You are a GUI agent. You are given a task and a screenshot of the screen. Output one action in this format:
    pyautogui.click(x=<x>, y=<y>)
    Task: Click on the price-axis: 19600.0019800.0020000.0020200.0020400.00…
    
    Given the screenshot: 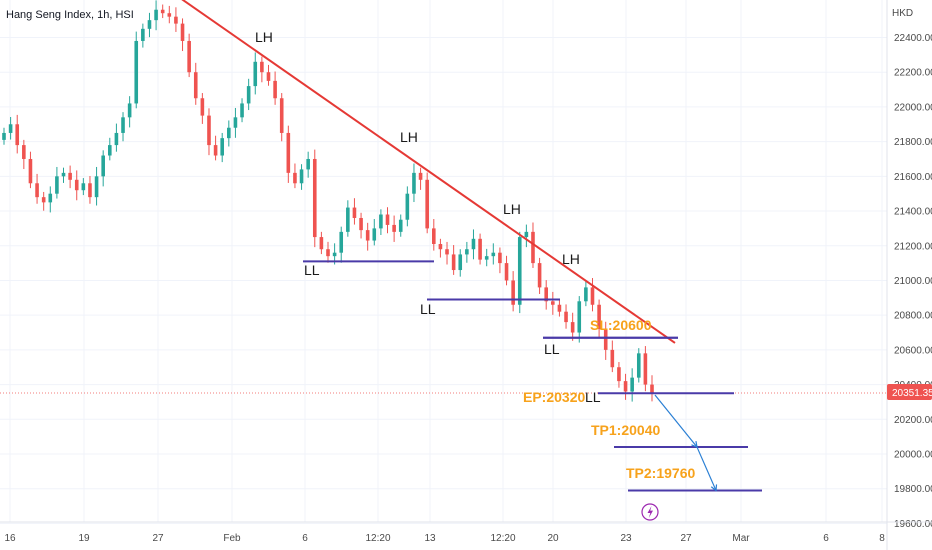 What is the action you would take?
    pyautogui.click(x=909, y=275)
    